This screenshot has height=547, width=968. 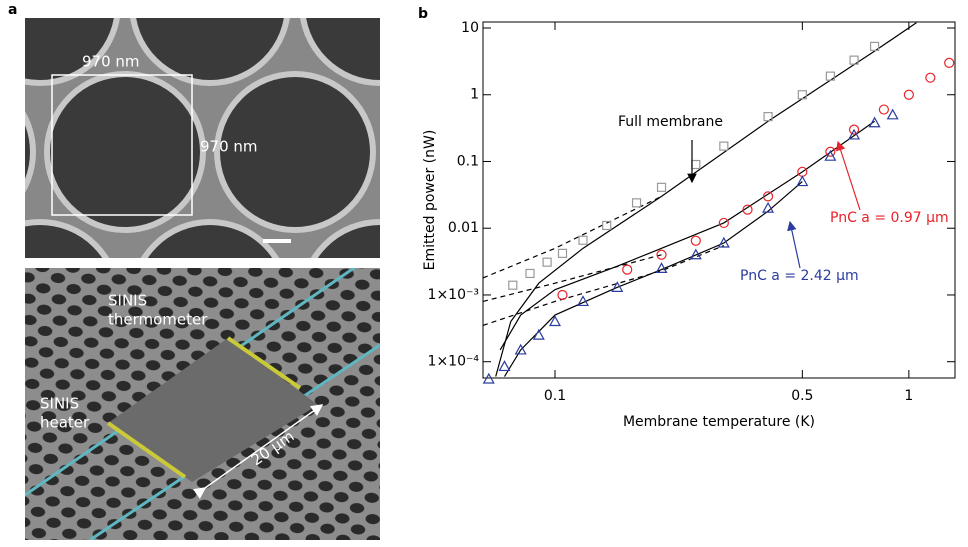 What do you see at coordinates (65, 423) in the screenshot?
I see `heater-label: heater` at bounding box center [65, 423].